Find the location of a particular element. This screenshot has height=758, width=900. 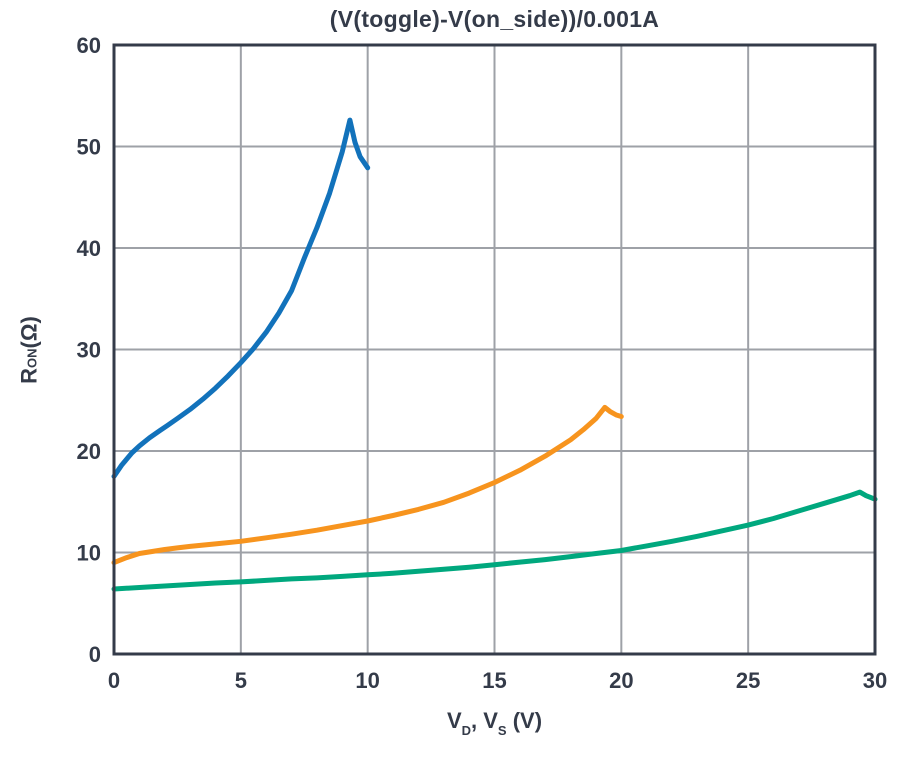

y-axis-label: R ON (Ω) is located at coordinates (29, 349).